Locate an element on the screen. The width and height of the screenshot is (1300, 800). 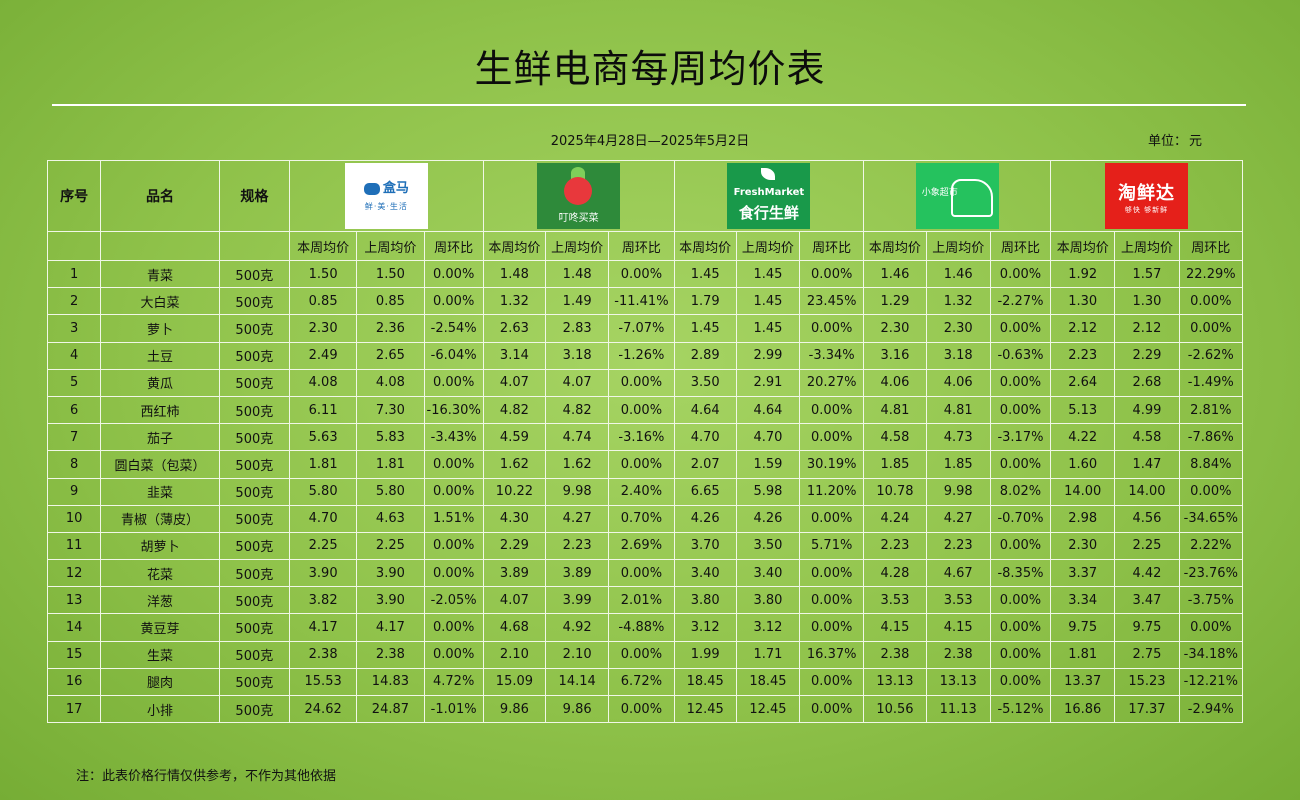
cell-wow: 2.22% is located at coordinates (1211, 546).